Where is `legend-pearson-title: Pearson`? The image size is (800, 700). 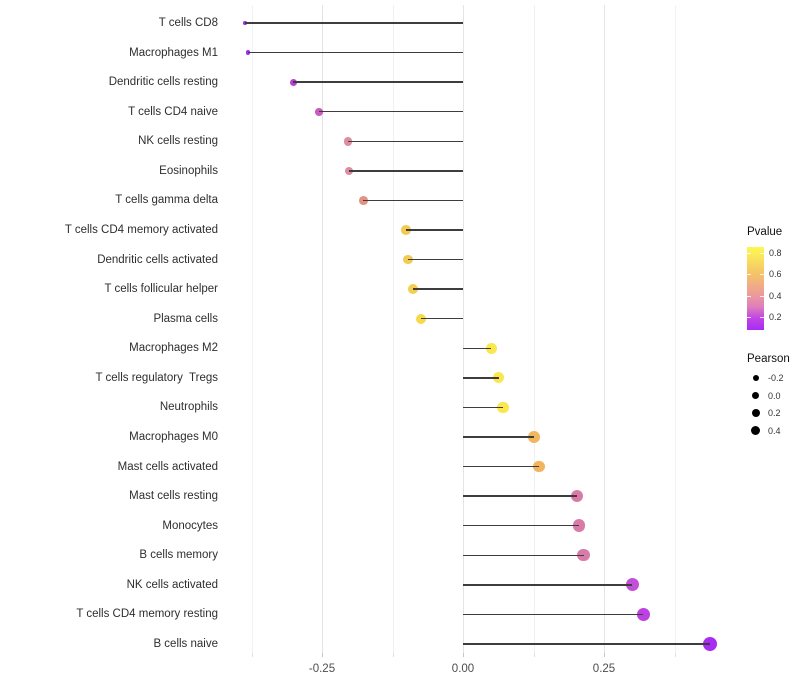 legend-pearson-title: Pearson is located at coordinates (768, 359).